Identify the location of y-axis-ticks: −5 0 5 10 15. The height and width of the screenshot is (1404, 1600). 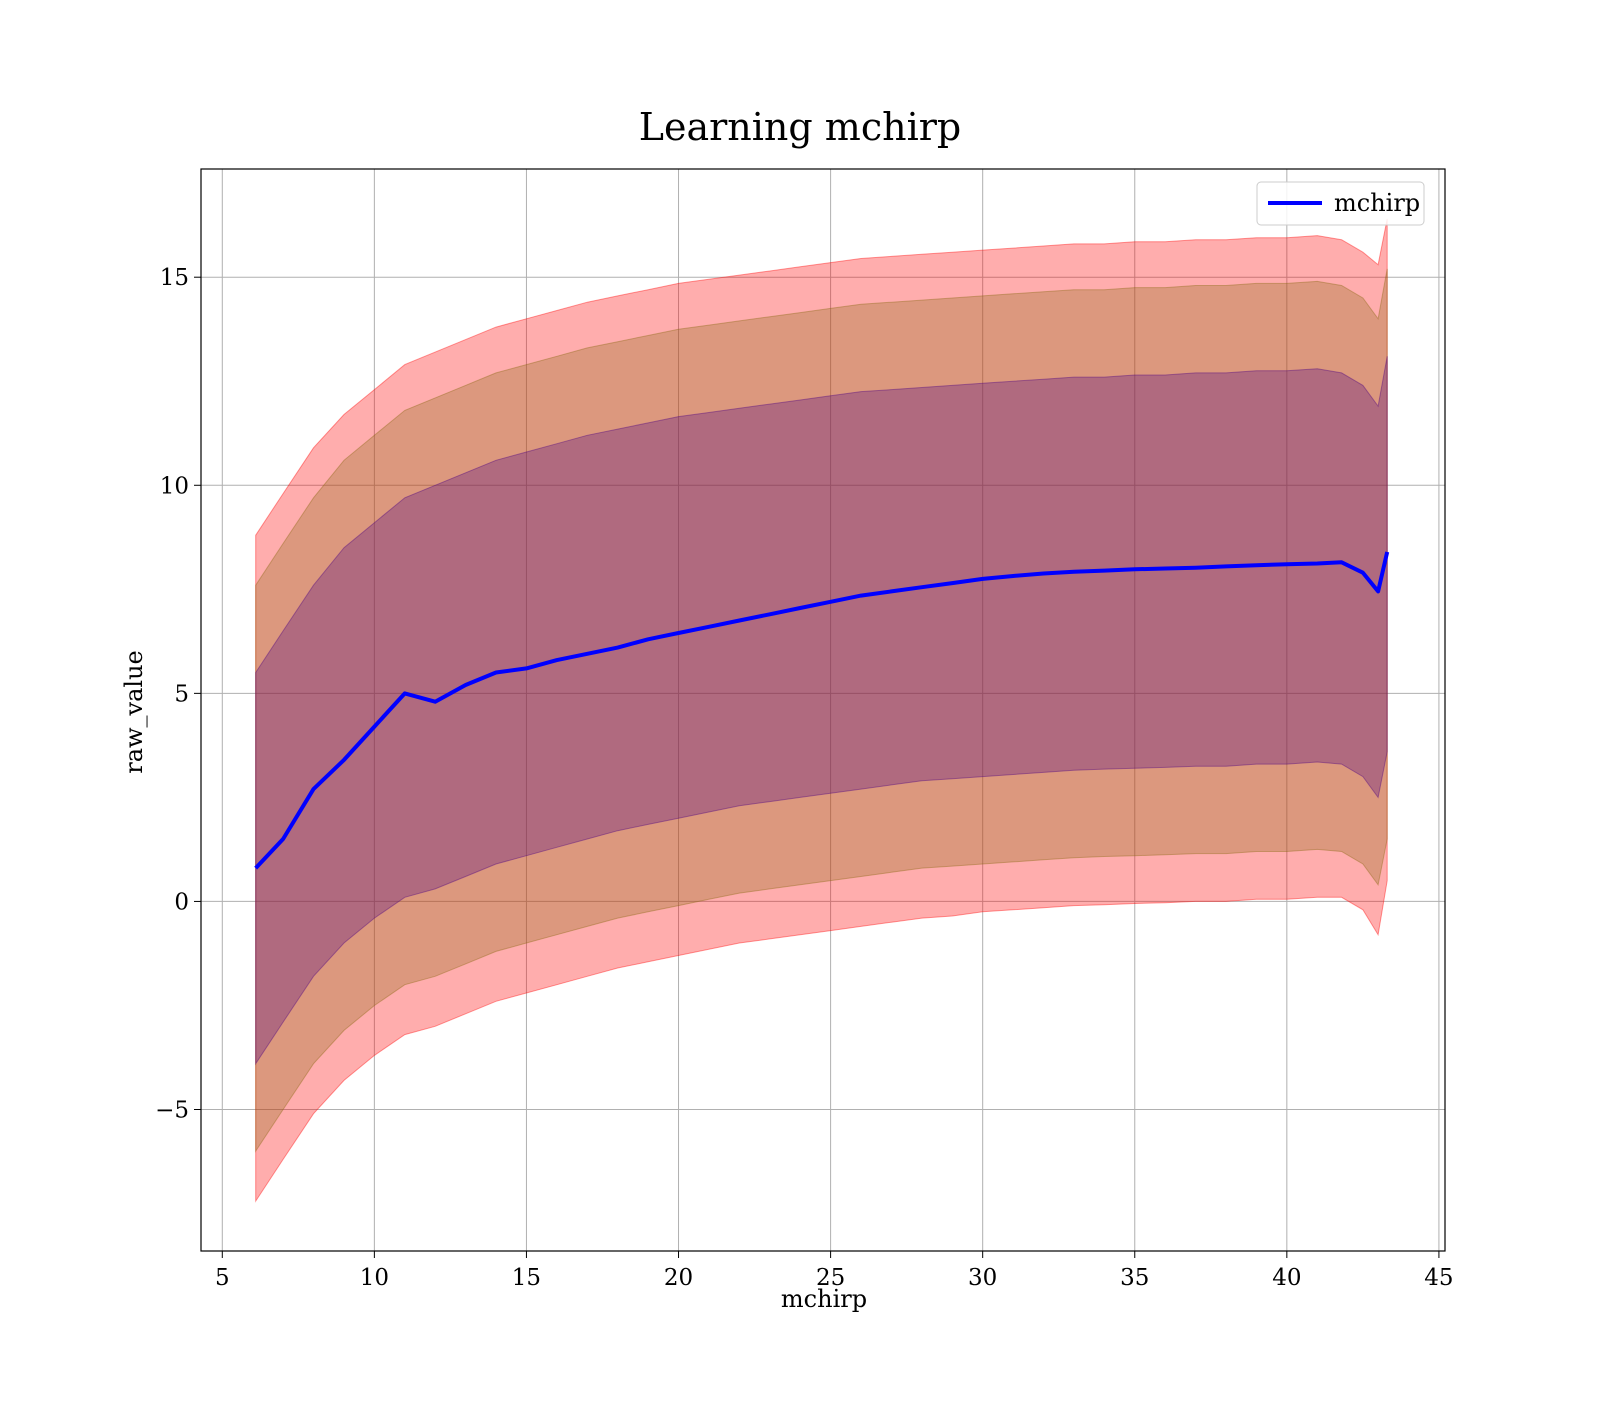
(178, 694).